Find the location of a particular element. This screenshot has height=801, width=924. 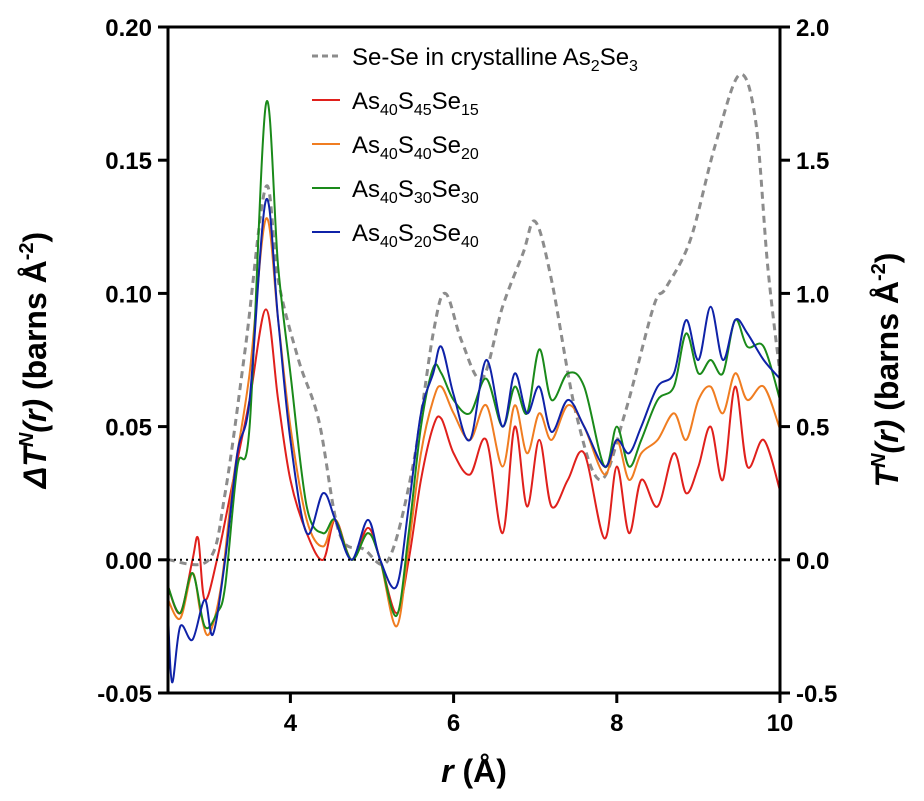

y-left-tick-label: -0.05 is located at coordinates (124, 694).